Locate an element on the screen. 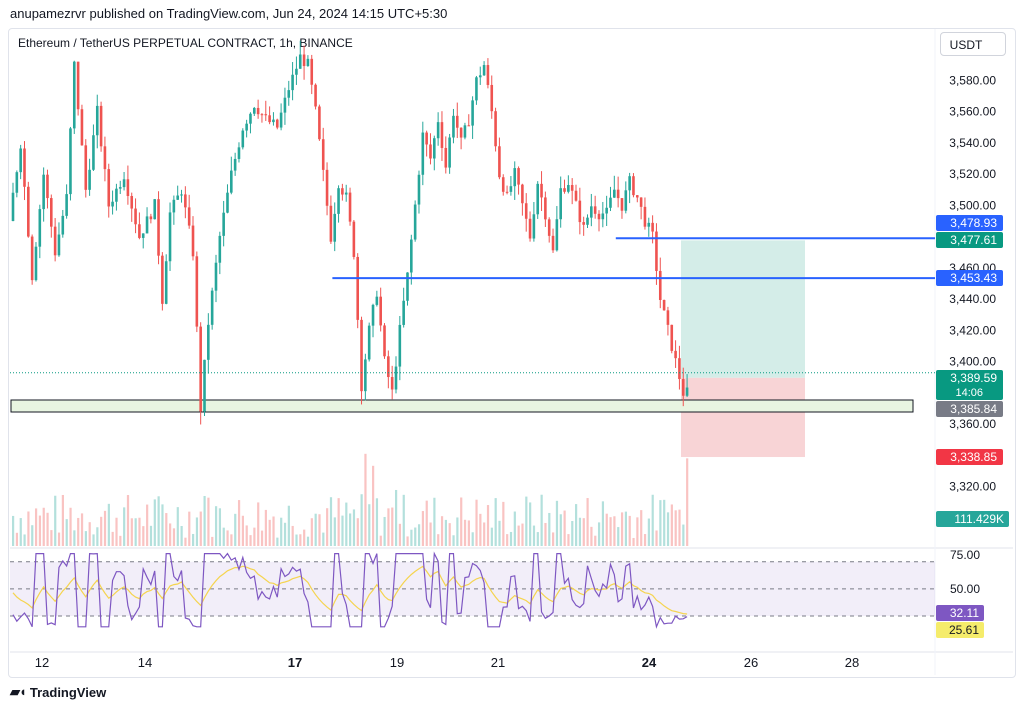 The width and height of the screenshot is (1024, 710). rsi-axis-tick: 50.00 is located at coordinates (965, 589).